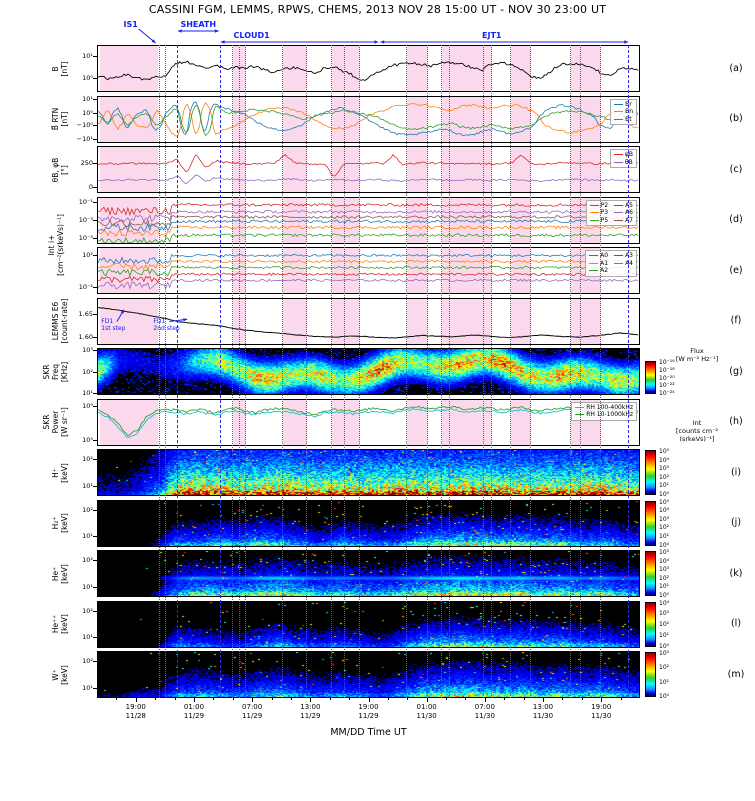 The height and width of the screenshot is (801, 755). What do you see at coordinates (598, 206) in the screenshot?
I see `legend-item-P2: P2` at bounding box center [598, 206].